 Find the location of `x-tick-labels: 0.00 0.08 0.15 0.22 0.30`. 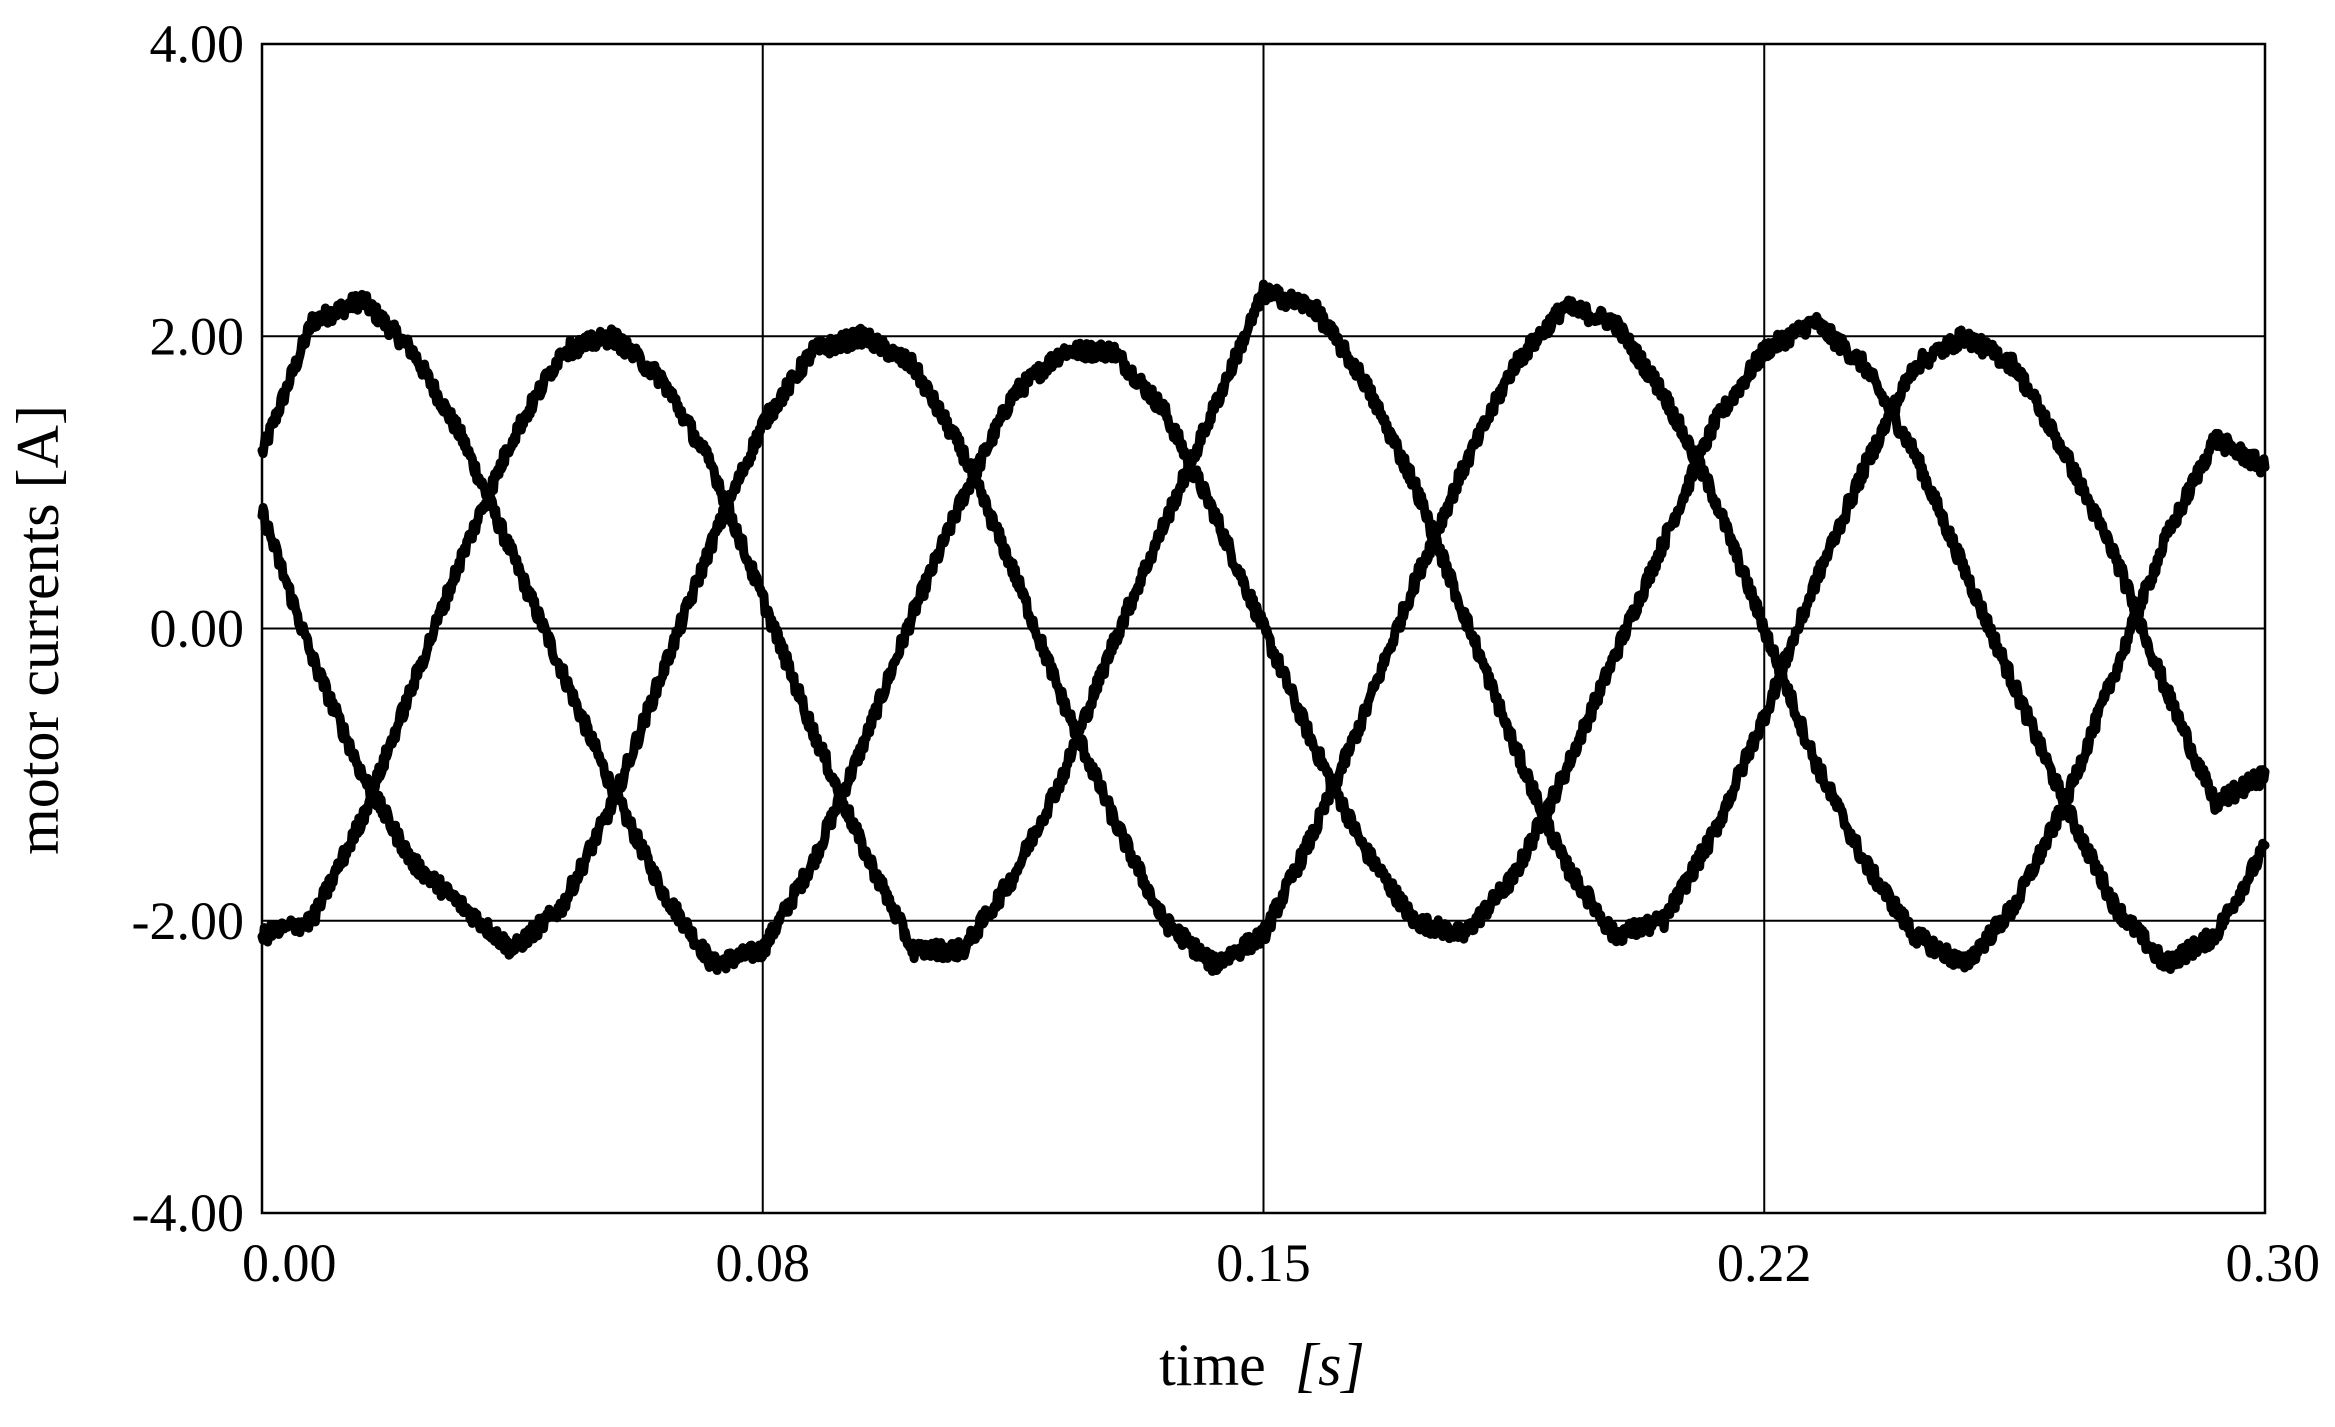

x-tick-labels: 0.00 0.08 0.15 0.22 0.30 is located at coordinates (1281, 1263).